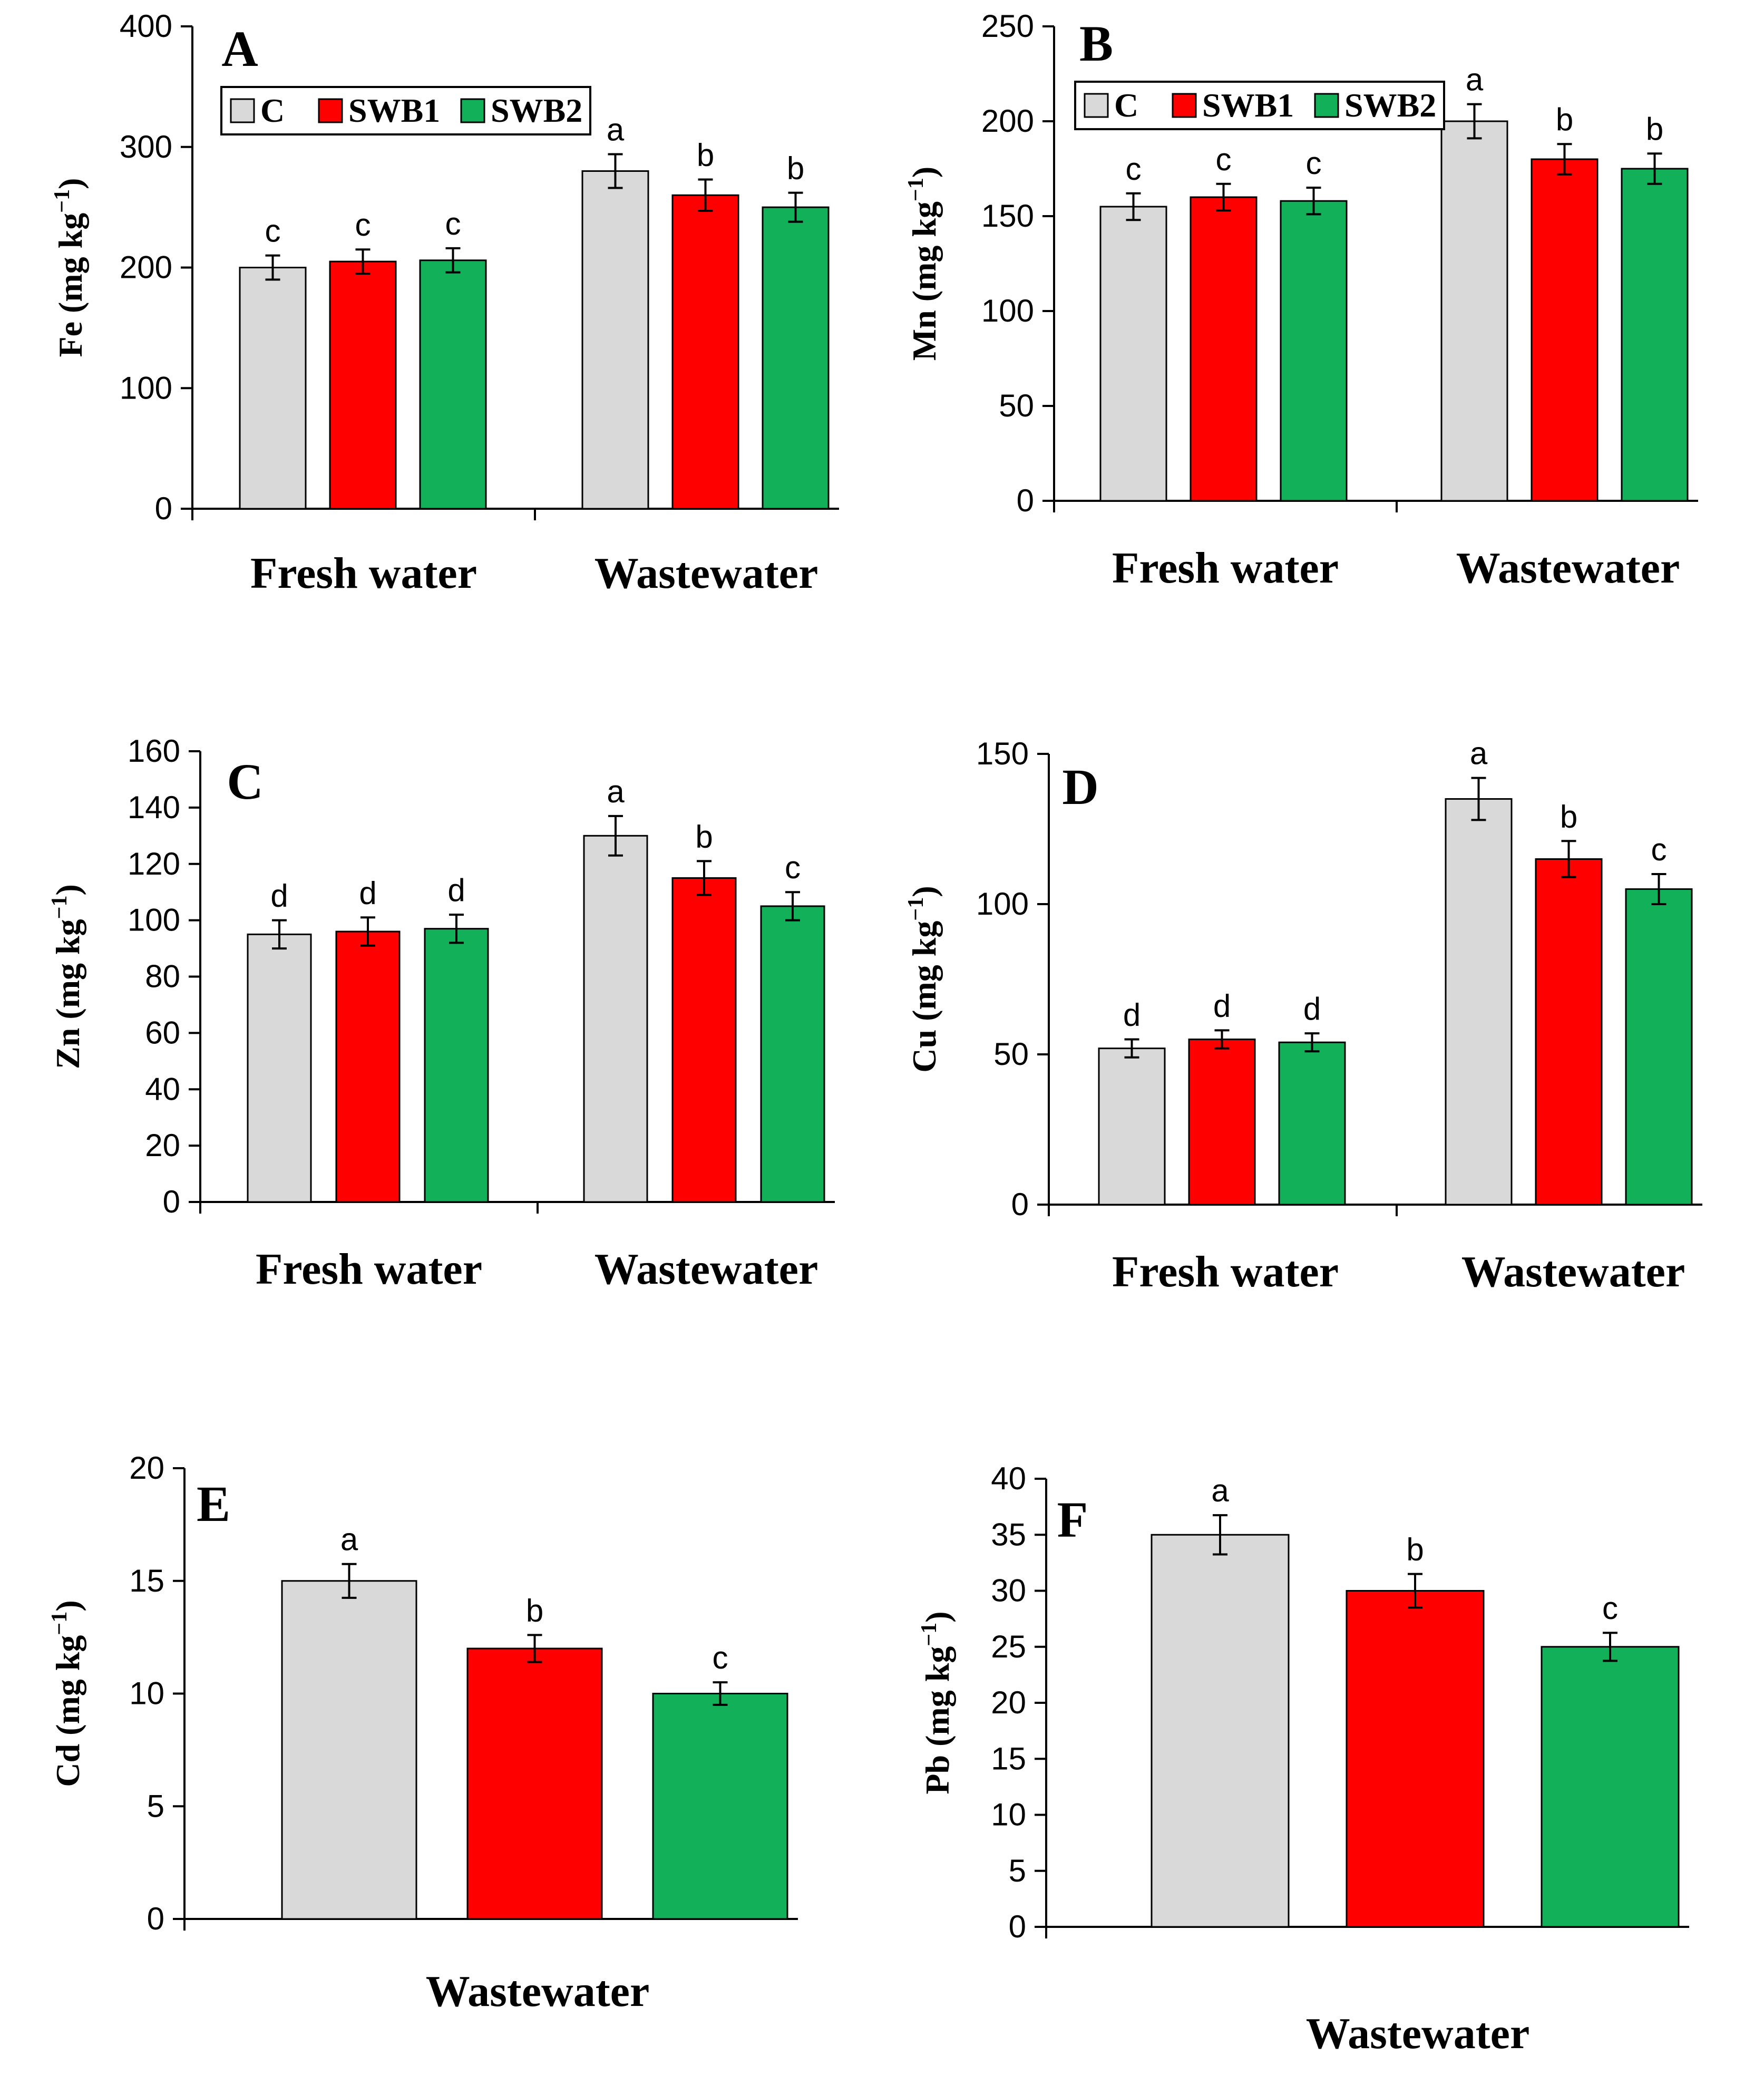  What do you see at coordinates (1008, 1534) in the screenshot?
I see `y-tick-label: 35` at bounding box center [1008, 1534].